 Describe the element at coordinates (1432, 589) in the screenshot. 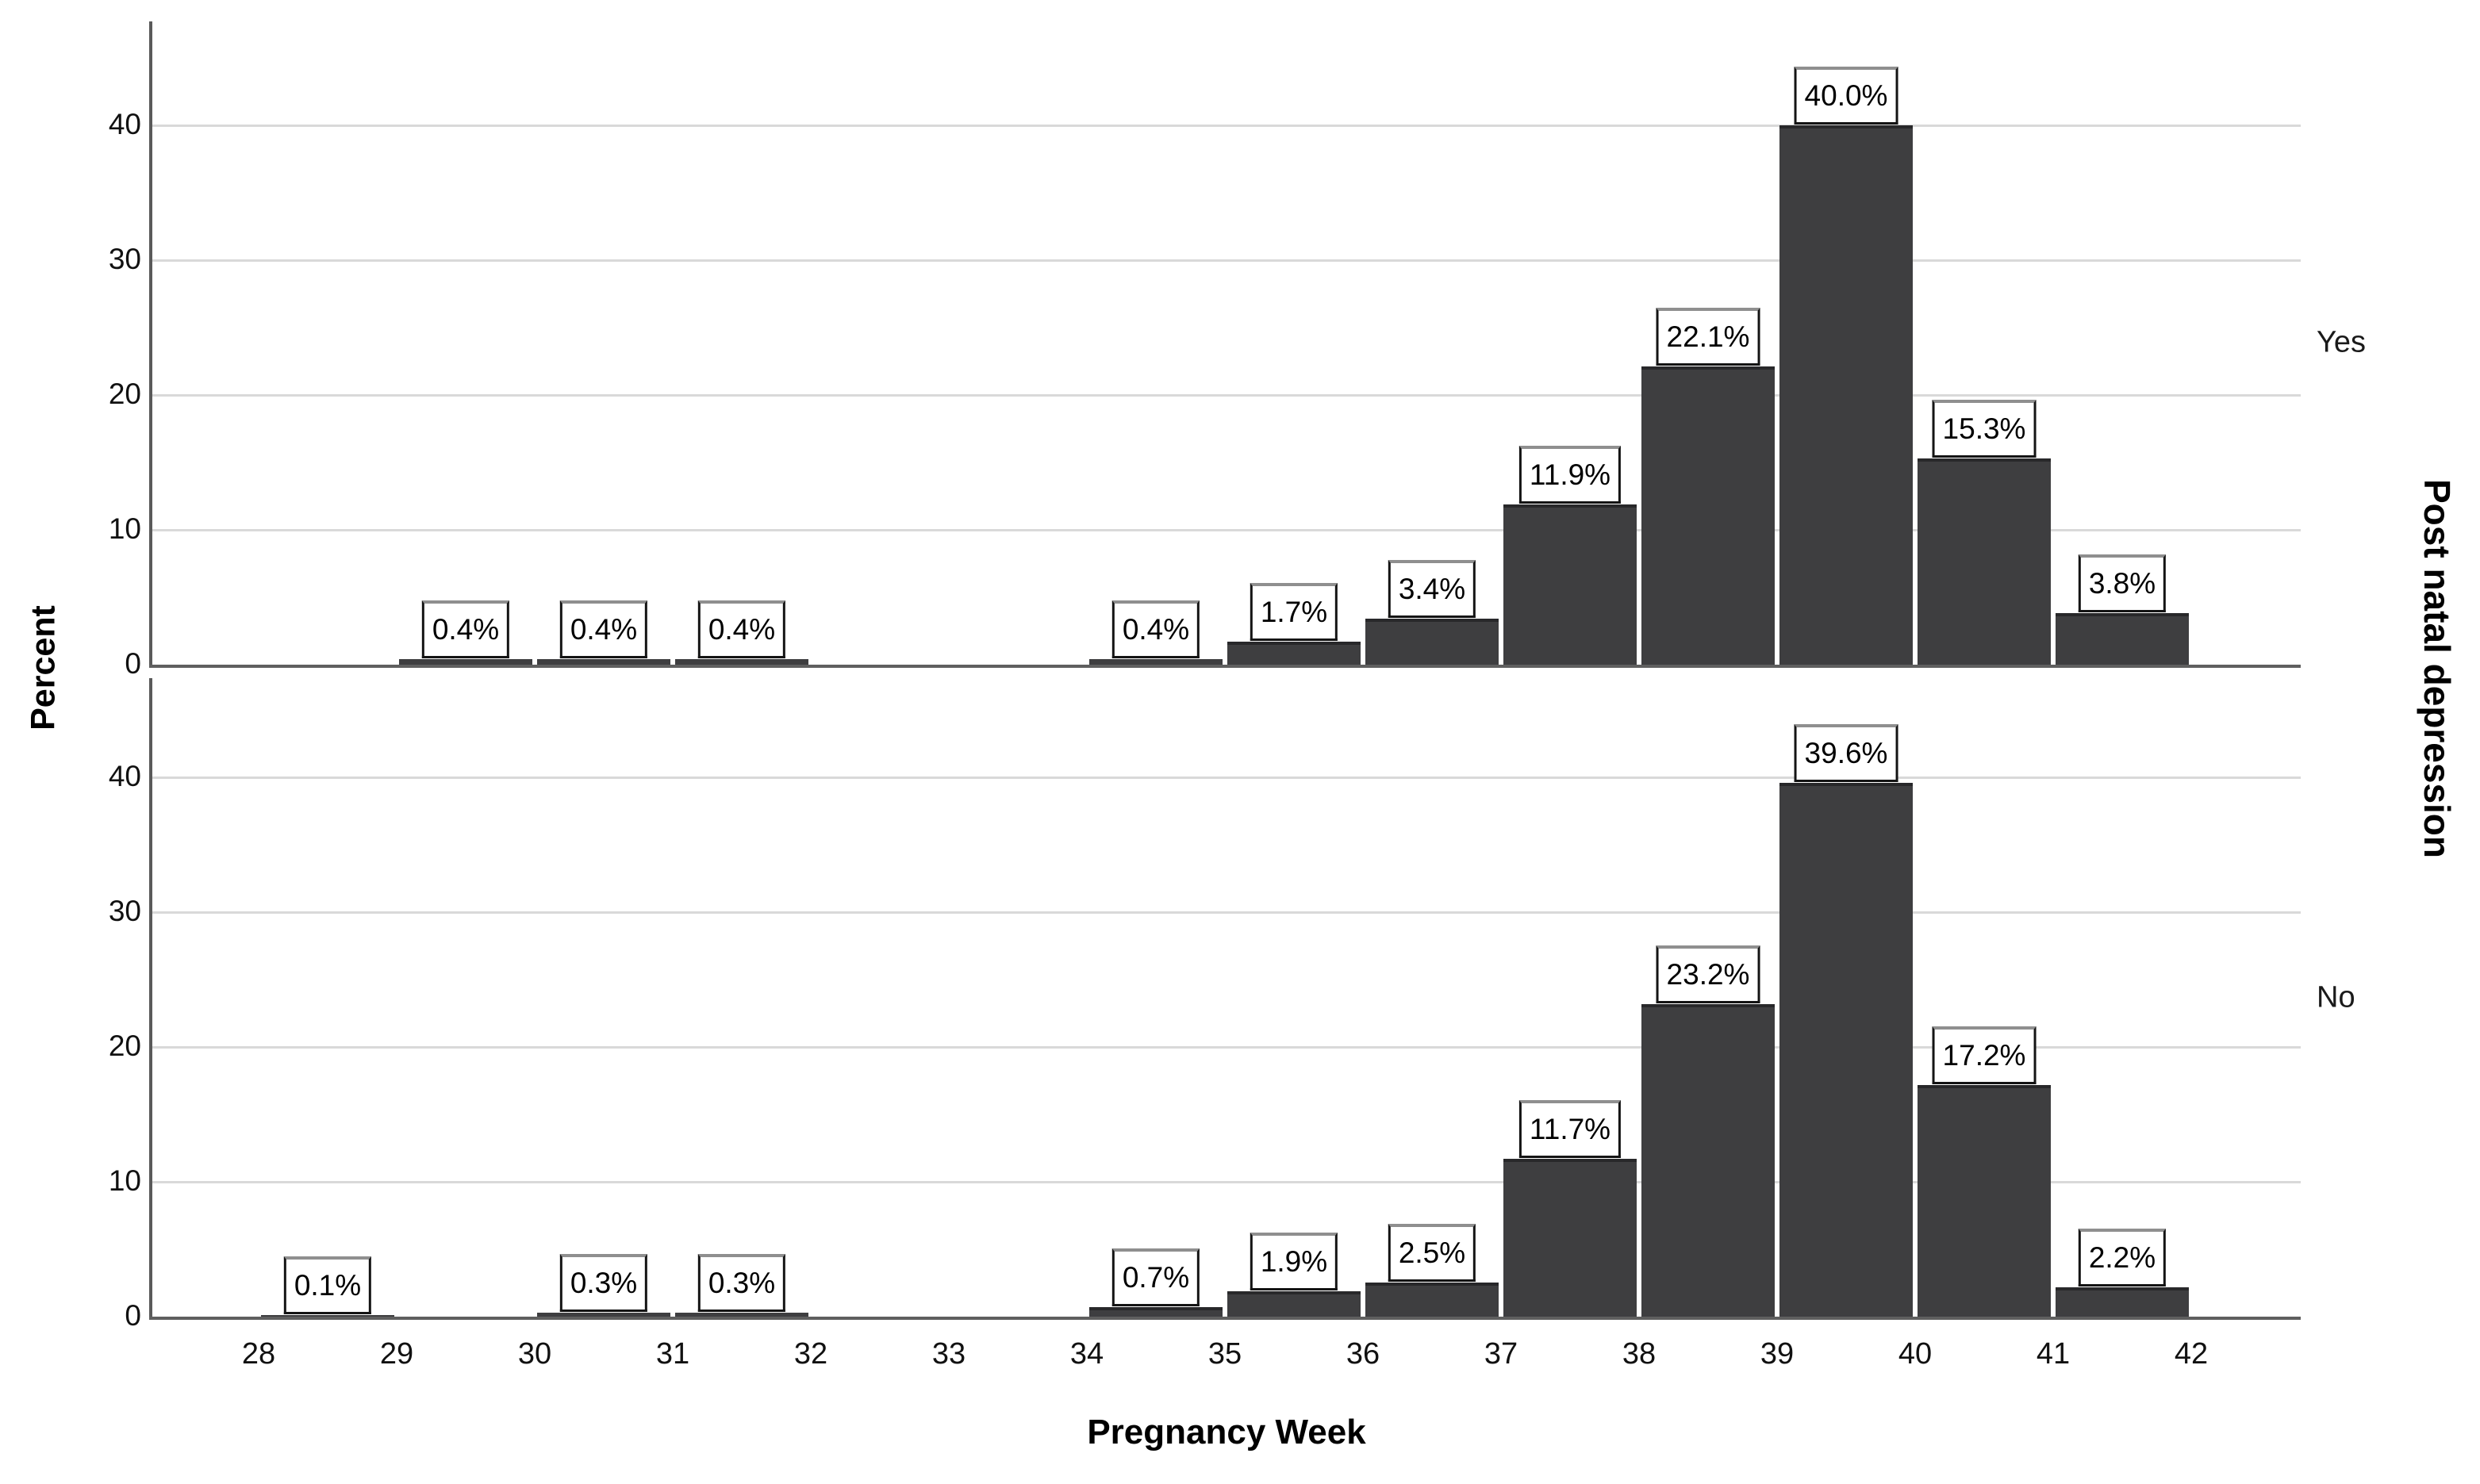

I see `bar-value-label: 3.4%` at that location.